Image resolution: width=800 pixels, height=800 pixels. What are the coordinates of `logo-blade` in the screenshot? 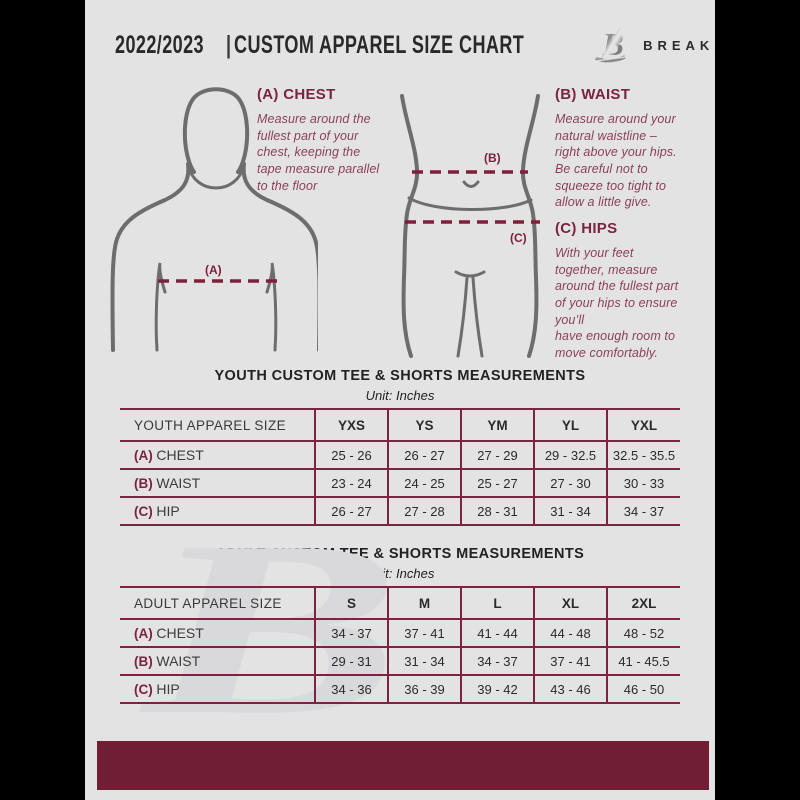 It's located at (610, 59).